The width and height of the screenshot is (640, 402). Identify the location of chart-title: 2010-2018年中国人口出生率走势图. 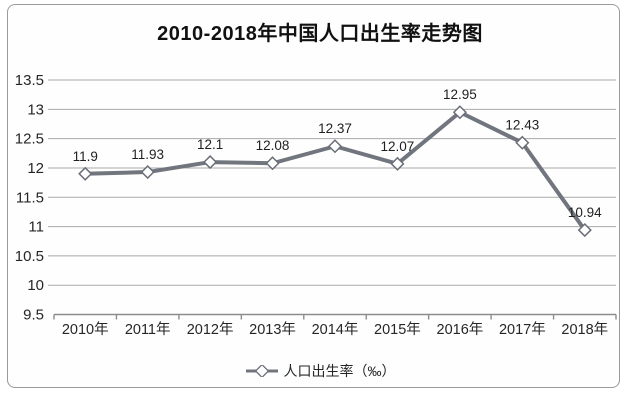
(320, 34).